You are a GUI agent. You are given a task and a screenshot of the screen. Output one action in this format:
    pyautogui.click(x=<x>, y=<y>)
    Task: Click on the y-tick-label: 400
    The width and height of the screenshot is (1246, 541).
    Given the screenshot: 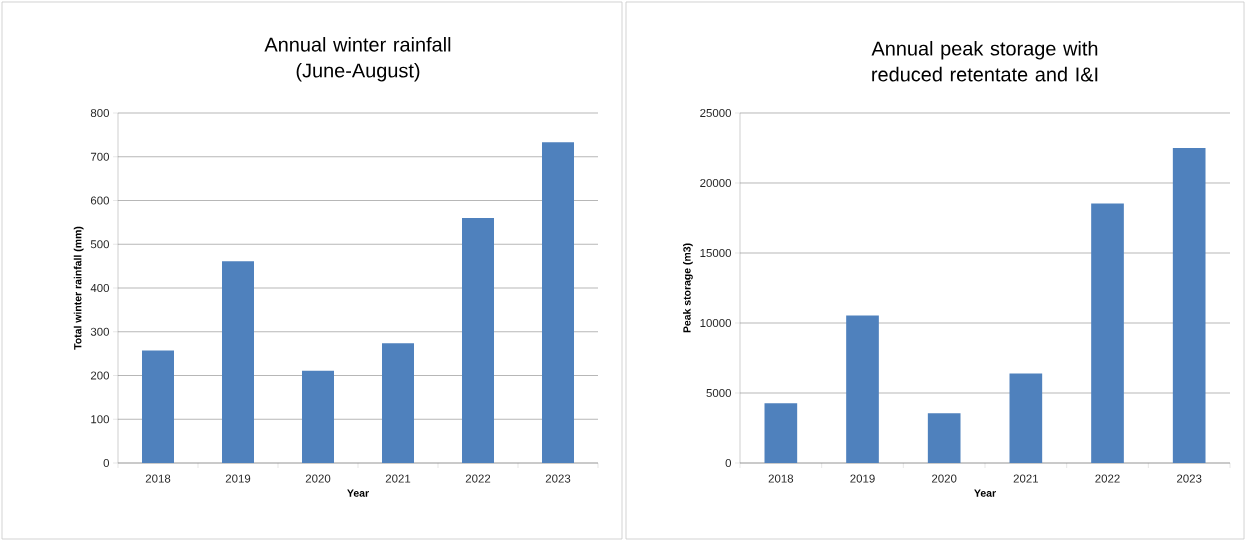 What is the action you would take?
    pyautogui.click(x=100, y=288)
    